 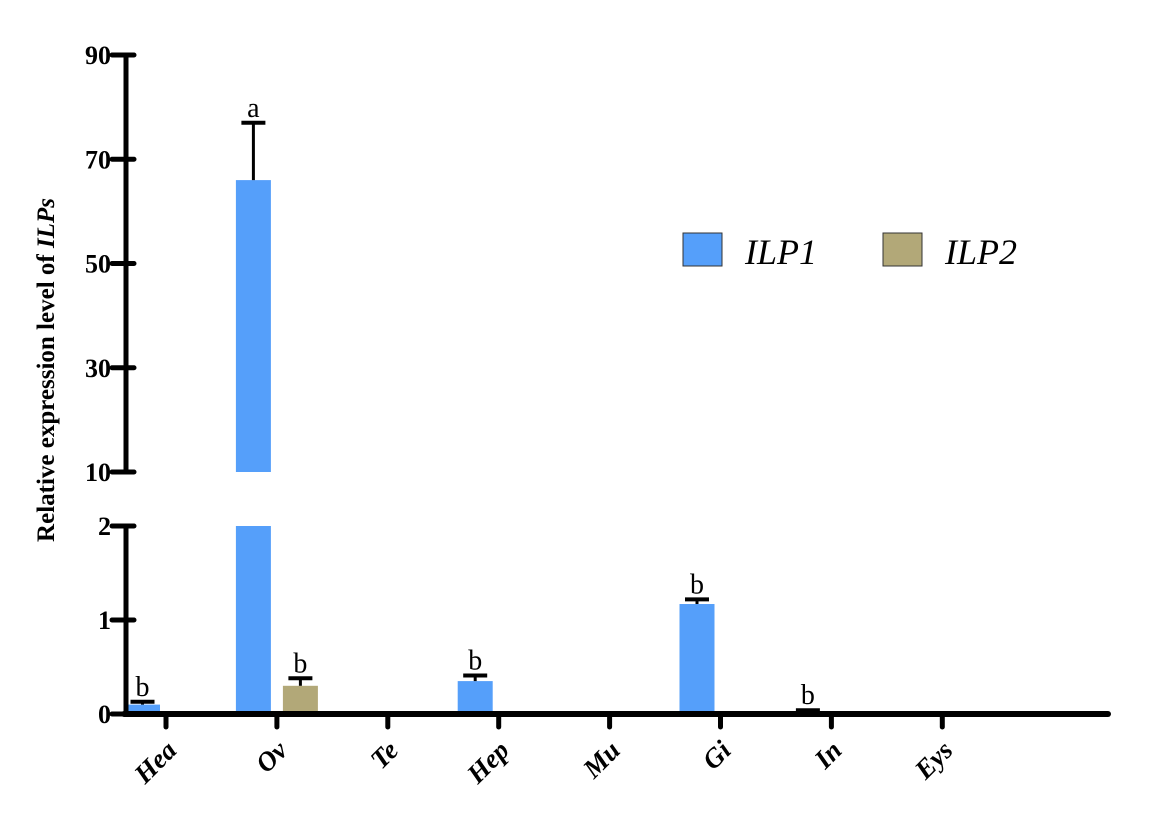 What do you see at coordinates (253, 620) in the screenshot?
I see `bar-ilp1-ov-lower` at bounding box center [253, 620].